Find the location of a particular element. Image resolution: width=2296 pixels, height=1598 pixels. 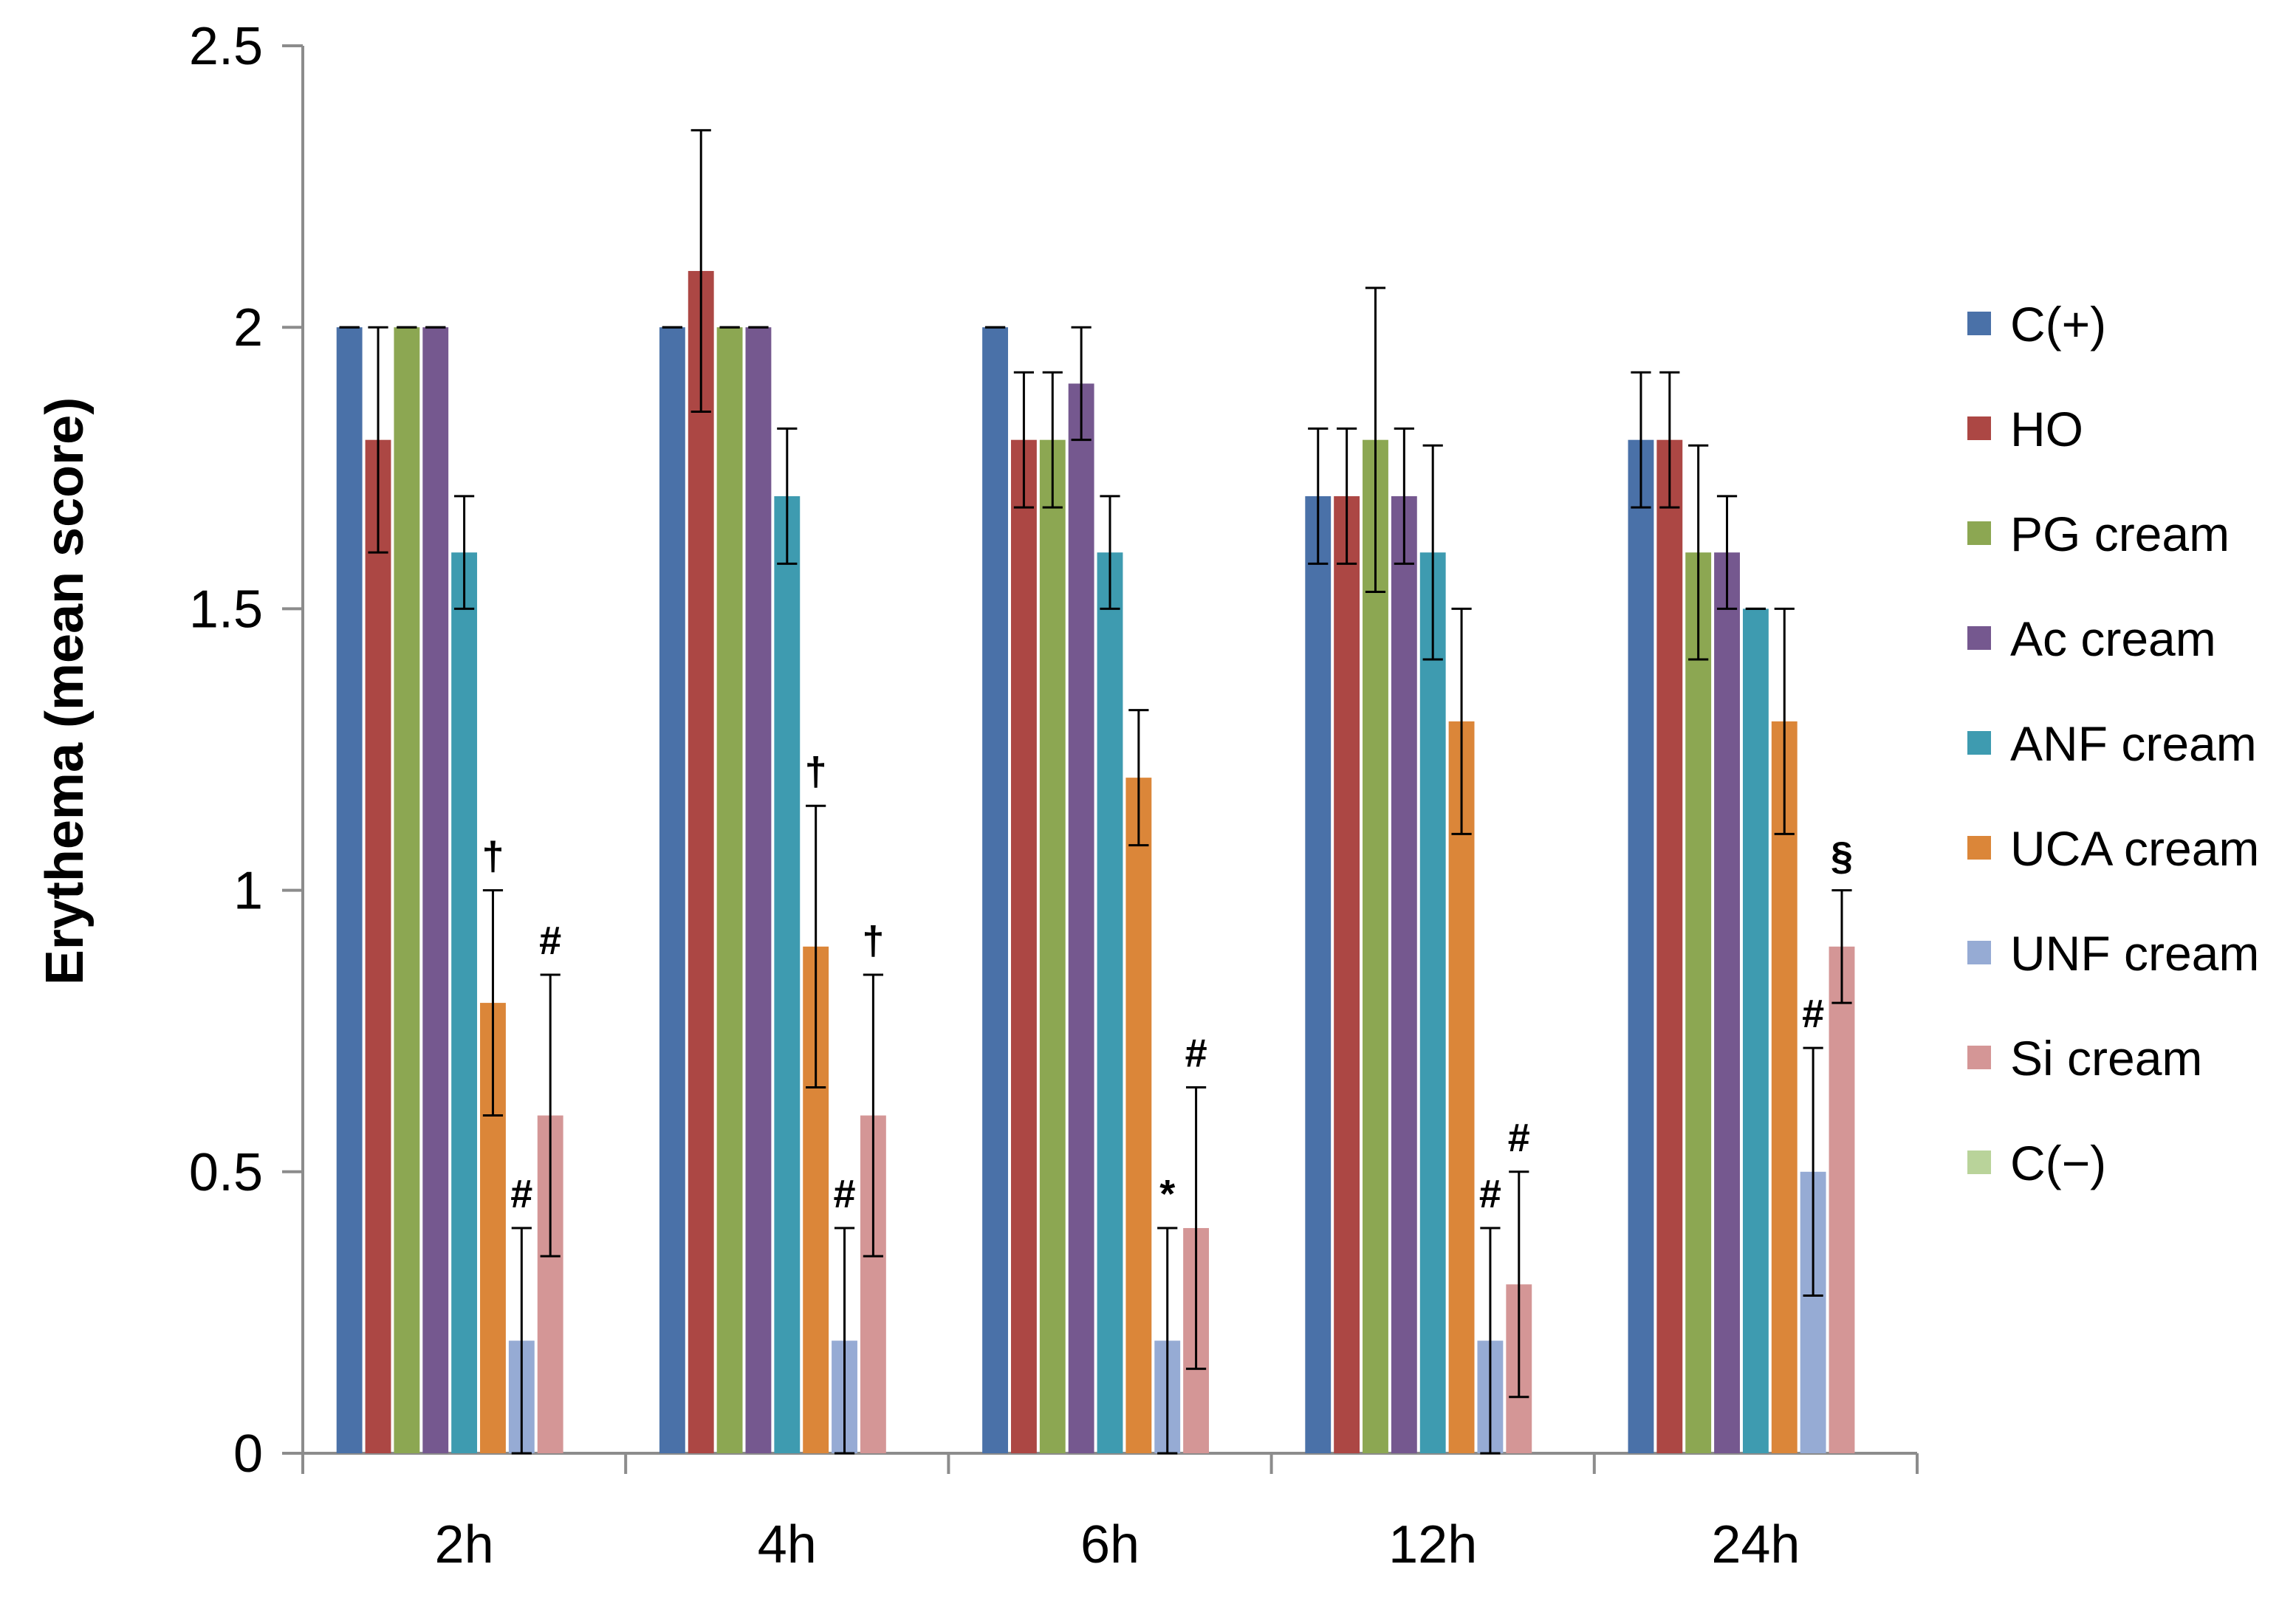

x-category-label: 12h is located at coordinates (1432, 1544).